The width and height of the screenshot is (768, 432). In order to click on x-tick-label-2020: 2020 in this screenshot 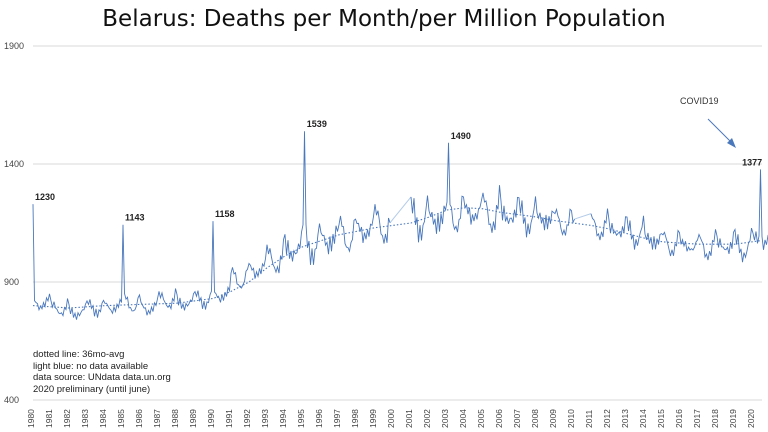, I will do `click(751, 418)`.